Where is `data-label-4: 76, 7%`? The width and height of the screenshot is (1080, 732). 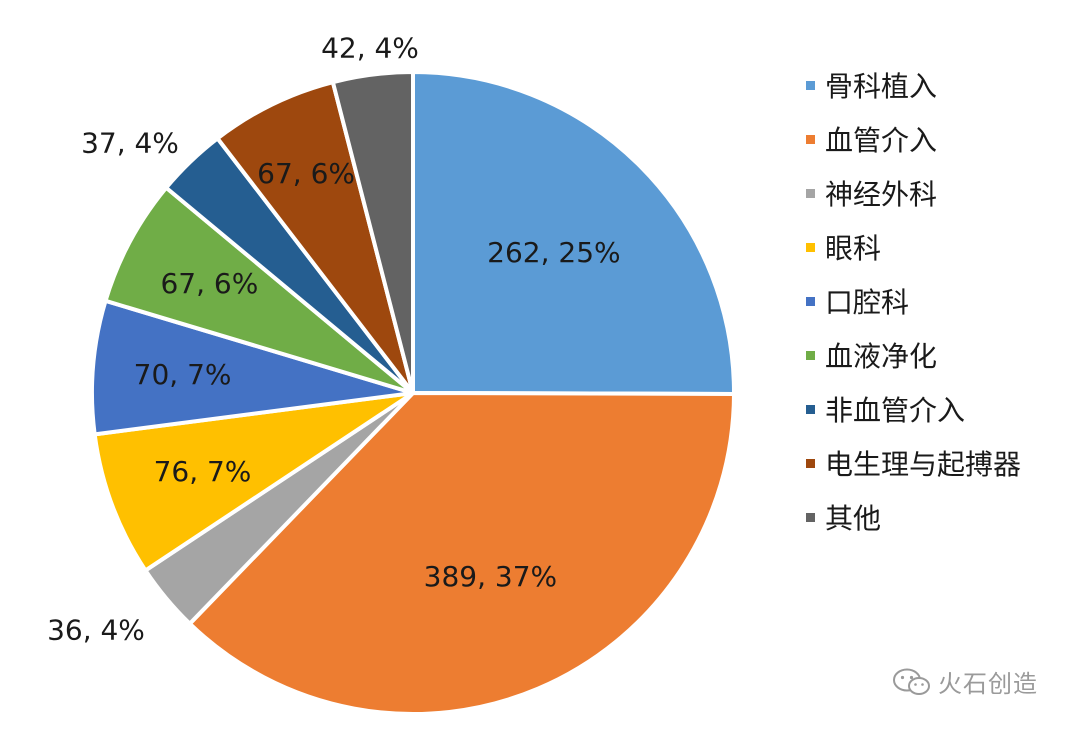
data-label-4: 76, 7% is located at coordinates (203, 471).